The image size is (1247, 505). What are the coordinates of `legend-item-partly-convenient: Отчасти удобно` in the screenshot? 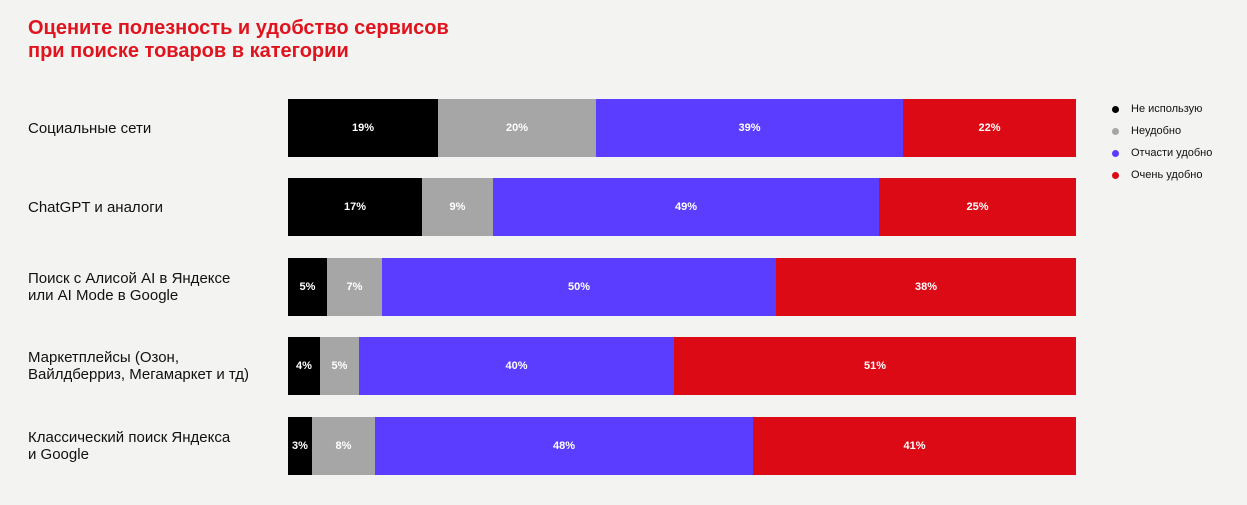 It's located at (1177, 153).